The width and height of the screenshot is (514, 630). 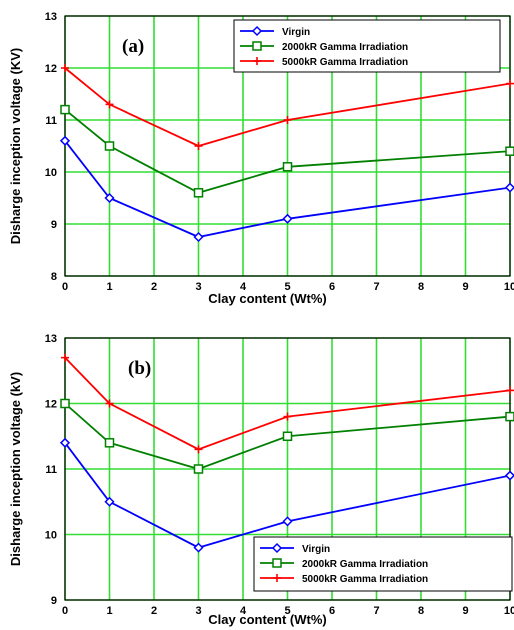 I want to click on panel-label: (b), so click(x=139, y=368).